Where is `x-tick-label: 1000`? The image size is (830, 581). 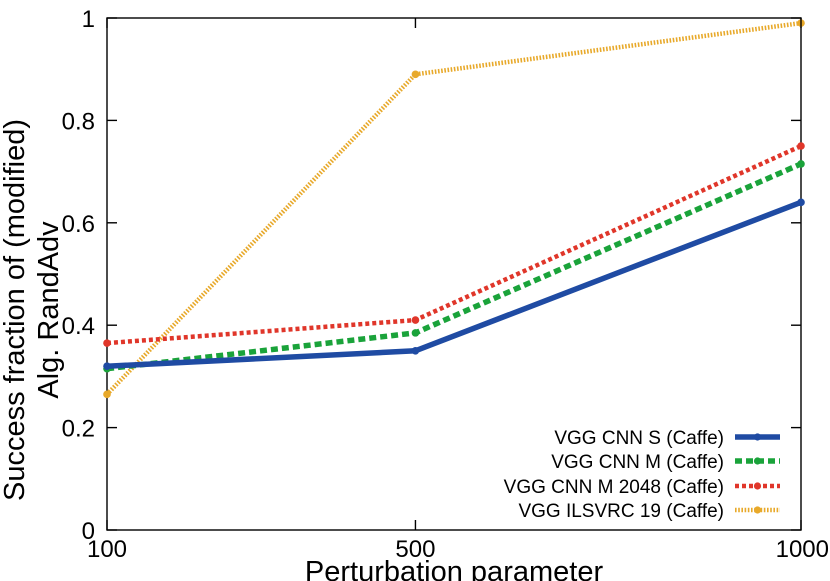
x-tick-label: 1000 is located at coordinates (802, 549).